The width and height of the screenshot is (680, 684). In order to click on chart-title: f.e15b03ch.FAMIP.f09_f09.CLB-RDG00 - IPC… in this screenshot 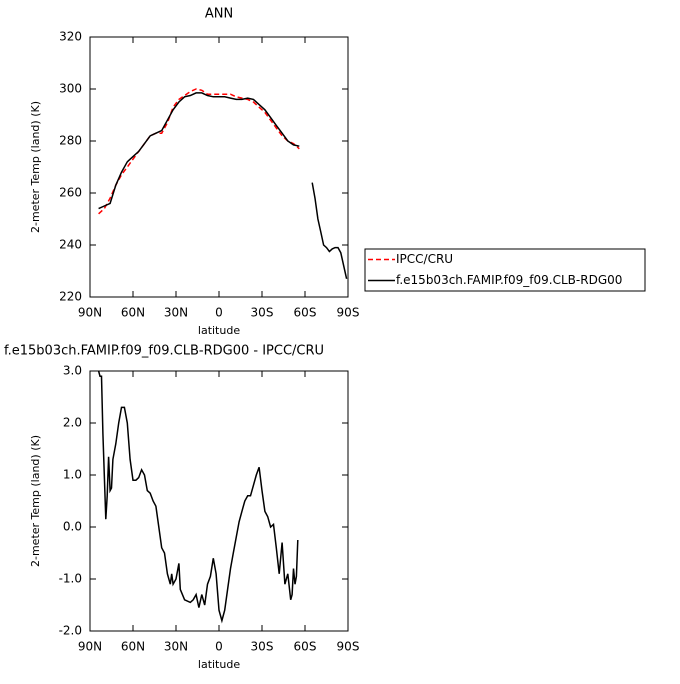, I will do `click(164, 351)`.